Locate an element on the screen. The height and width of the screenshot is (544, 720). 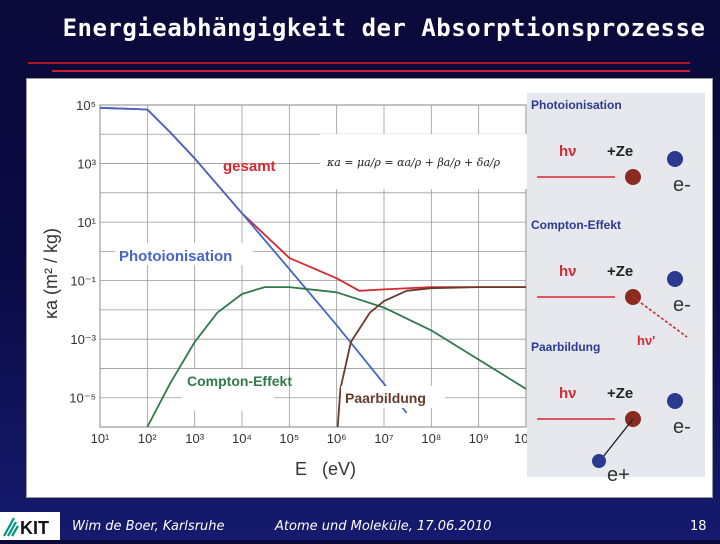
nucleus is located at coordinates (633, 177).